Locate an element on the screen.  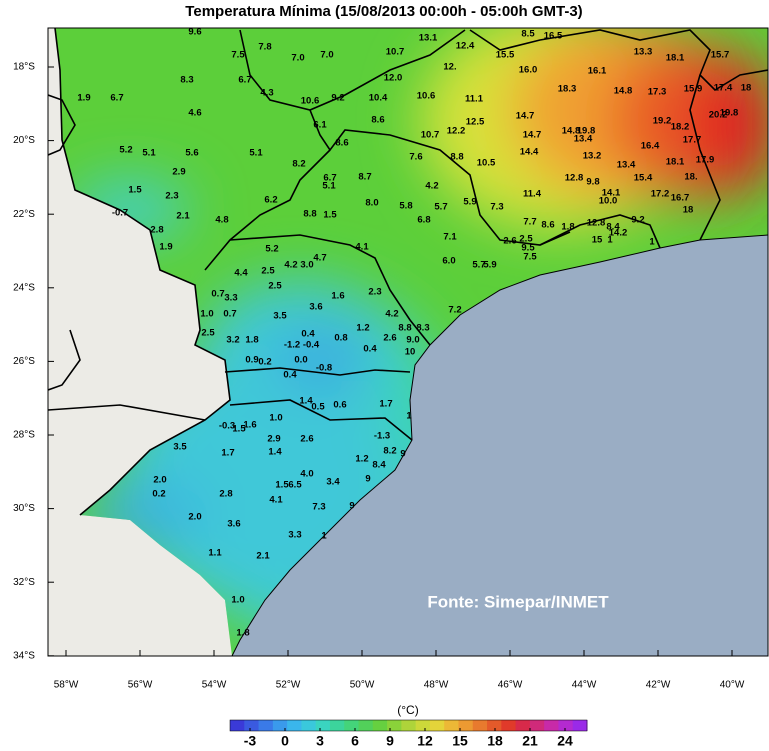
station-value: 0.0 is located at coordinates (300, 360).